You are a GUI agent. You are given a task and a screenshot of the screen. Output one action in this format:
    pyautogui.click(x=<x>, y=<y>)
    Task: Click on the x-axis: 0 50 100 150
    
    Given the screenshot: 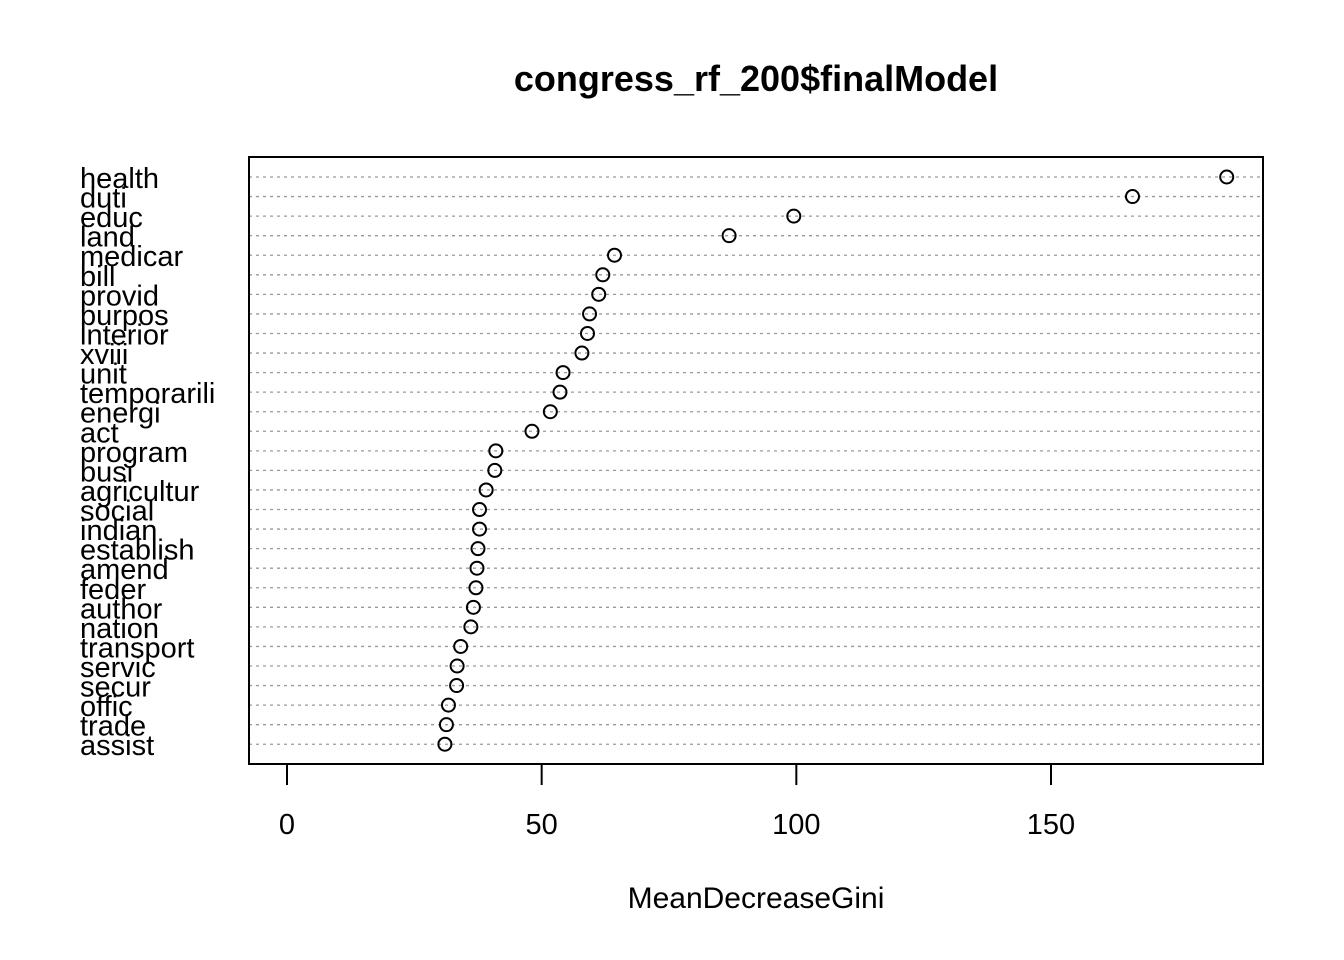 What is the action you would take?
    pyautogui.click(x=677, y=802)
    